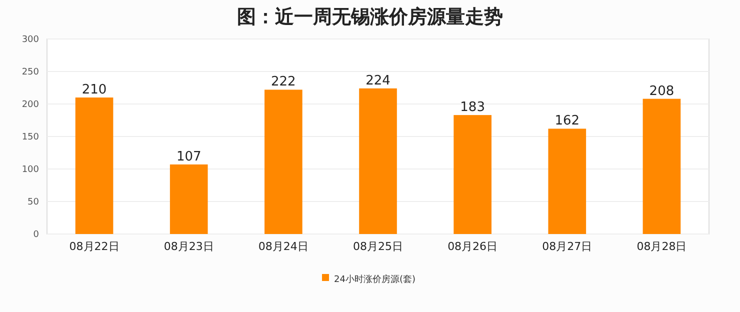 This screenshot has width=740, height=312. What do you see at coordinates (378, 246) in the screenshot?
I see `x-tick-label: 08月25日` at bounding box center [378, 246].